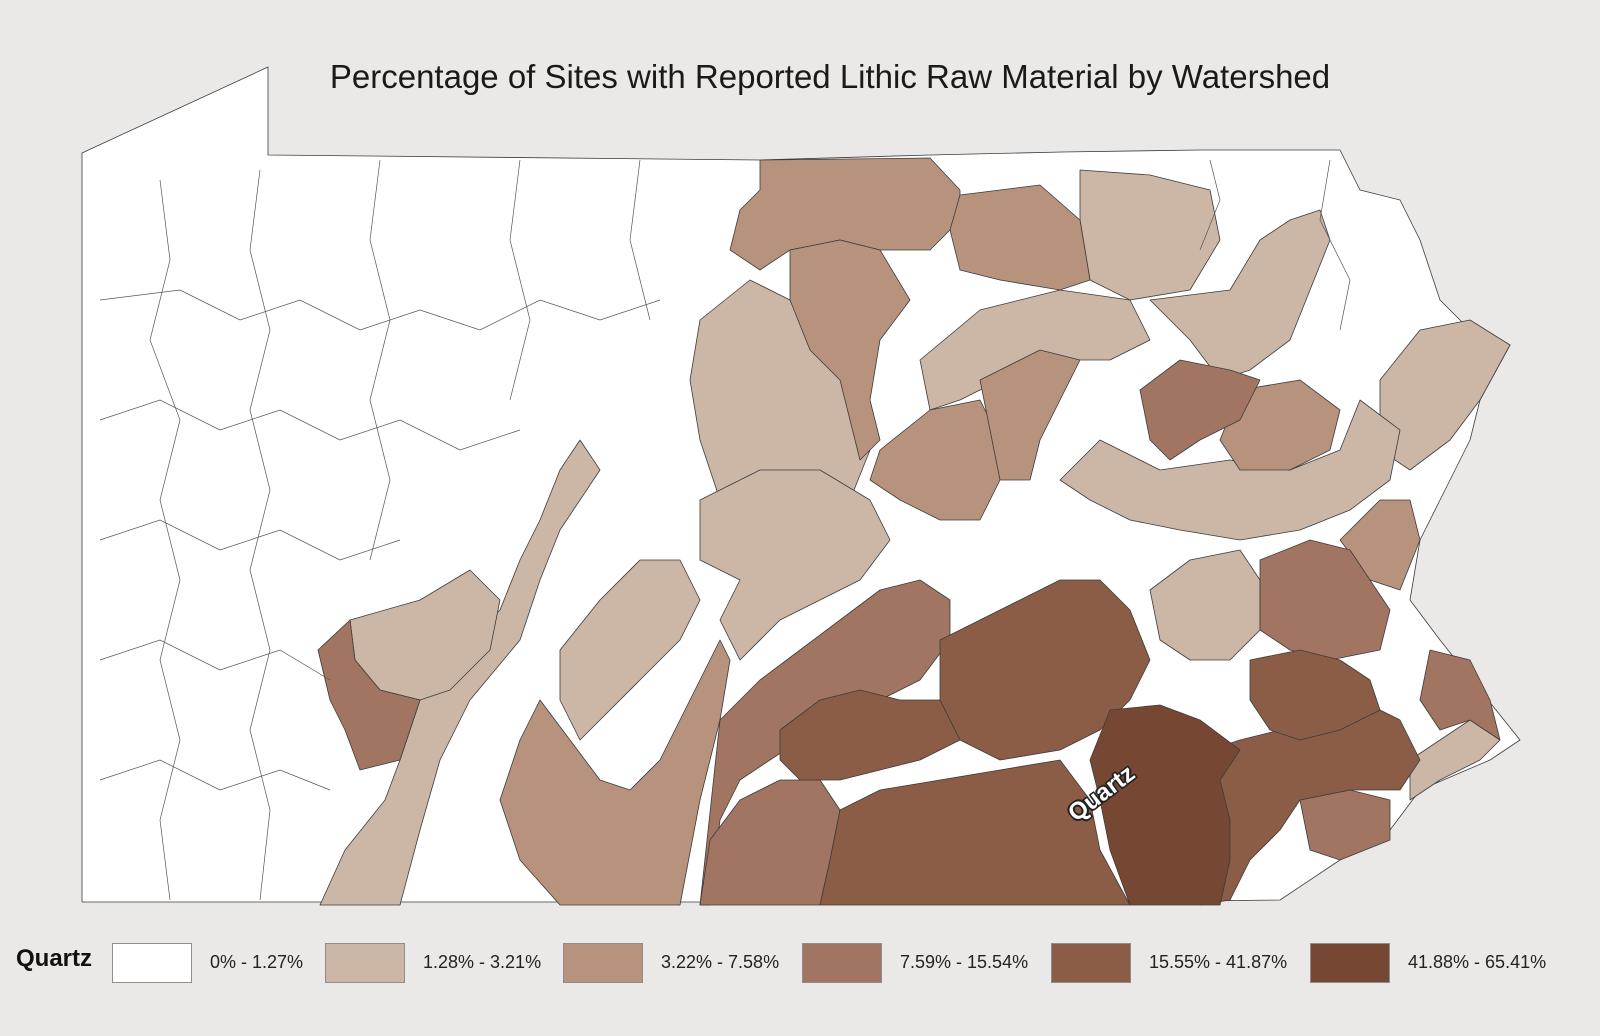 This screenshot has height=1036, width=1600. Describe the element at coordinates (964, 962) in the screenshot. I see `legend-label-3: 7.59% - 15.54%` at that location.